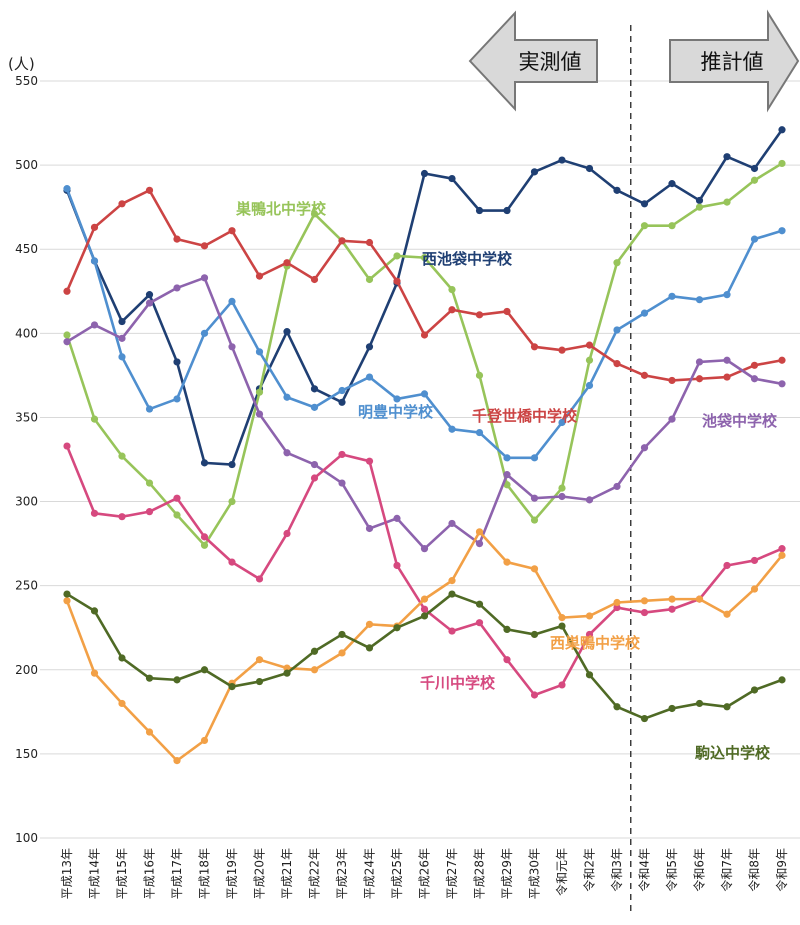 Image resolution: width=800 pixels, height=925 pixels. I want to click on series-line, so click(424, 656).